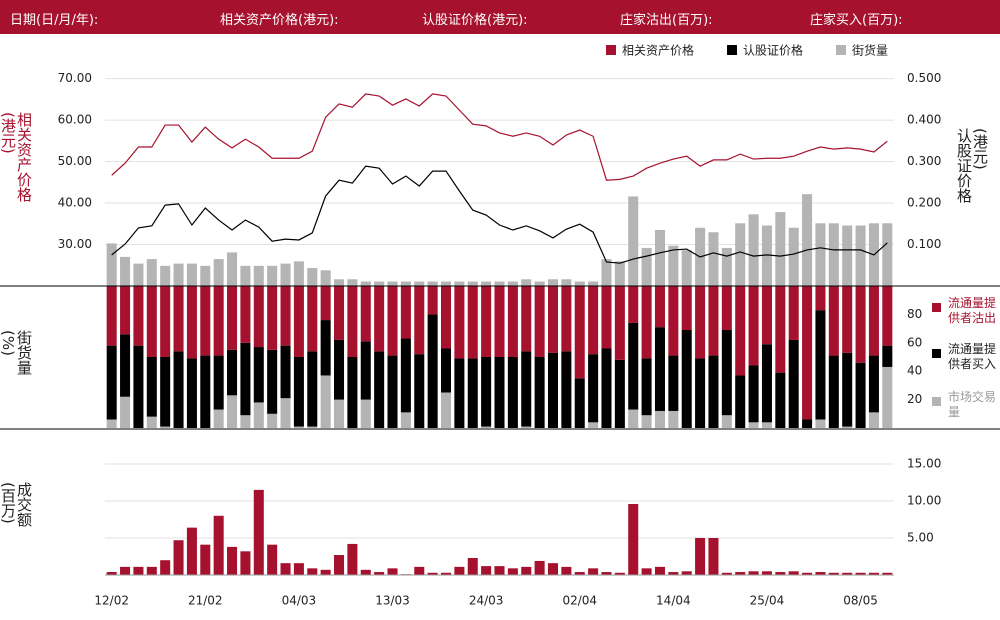 The image size is (1000, 620). What do you see at coordinates (856, 20) in the screenshot?
I see `header-label: 庄家买入(百万):` at bounding box center [856, 20].